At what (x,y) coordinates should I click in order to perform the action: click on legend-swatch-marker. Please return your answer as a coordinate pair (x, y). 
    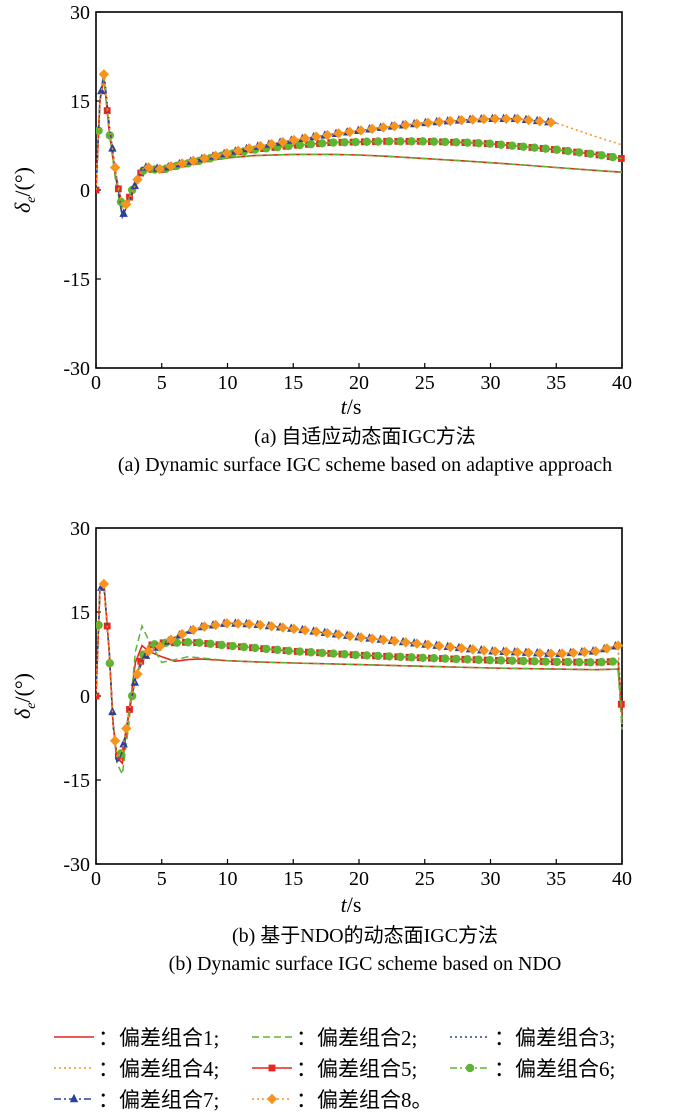
    Looking at the image, I should click on (470, 1068).